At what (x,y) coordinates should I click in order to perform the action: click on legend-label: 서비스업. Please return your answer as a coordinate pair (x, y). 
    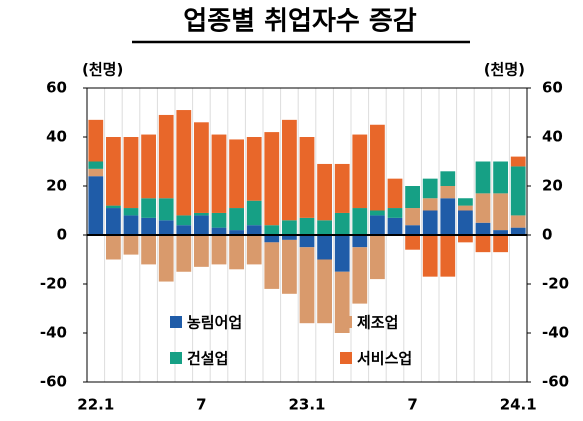
    Looking at the image, I should click on (384, 359).